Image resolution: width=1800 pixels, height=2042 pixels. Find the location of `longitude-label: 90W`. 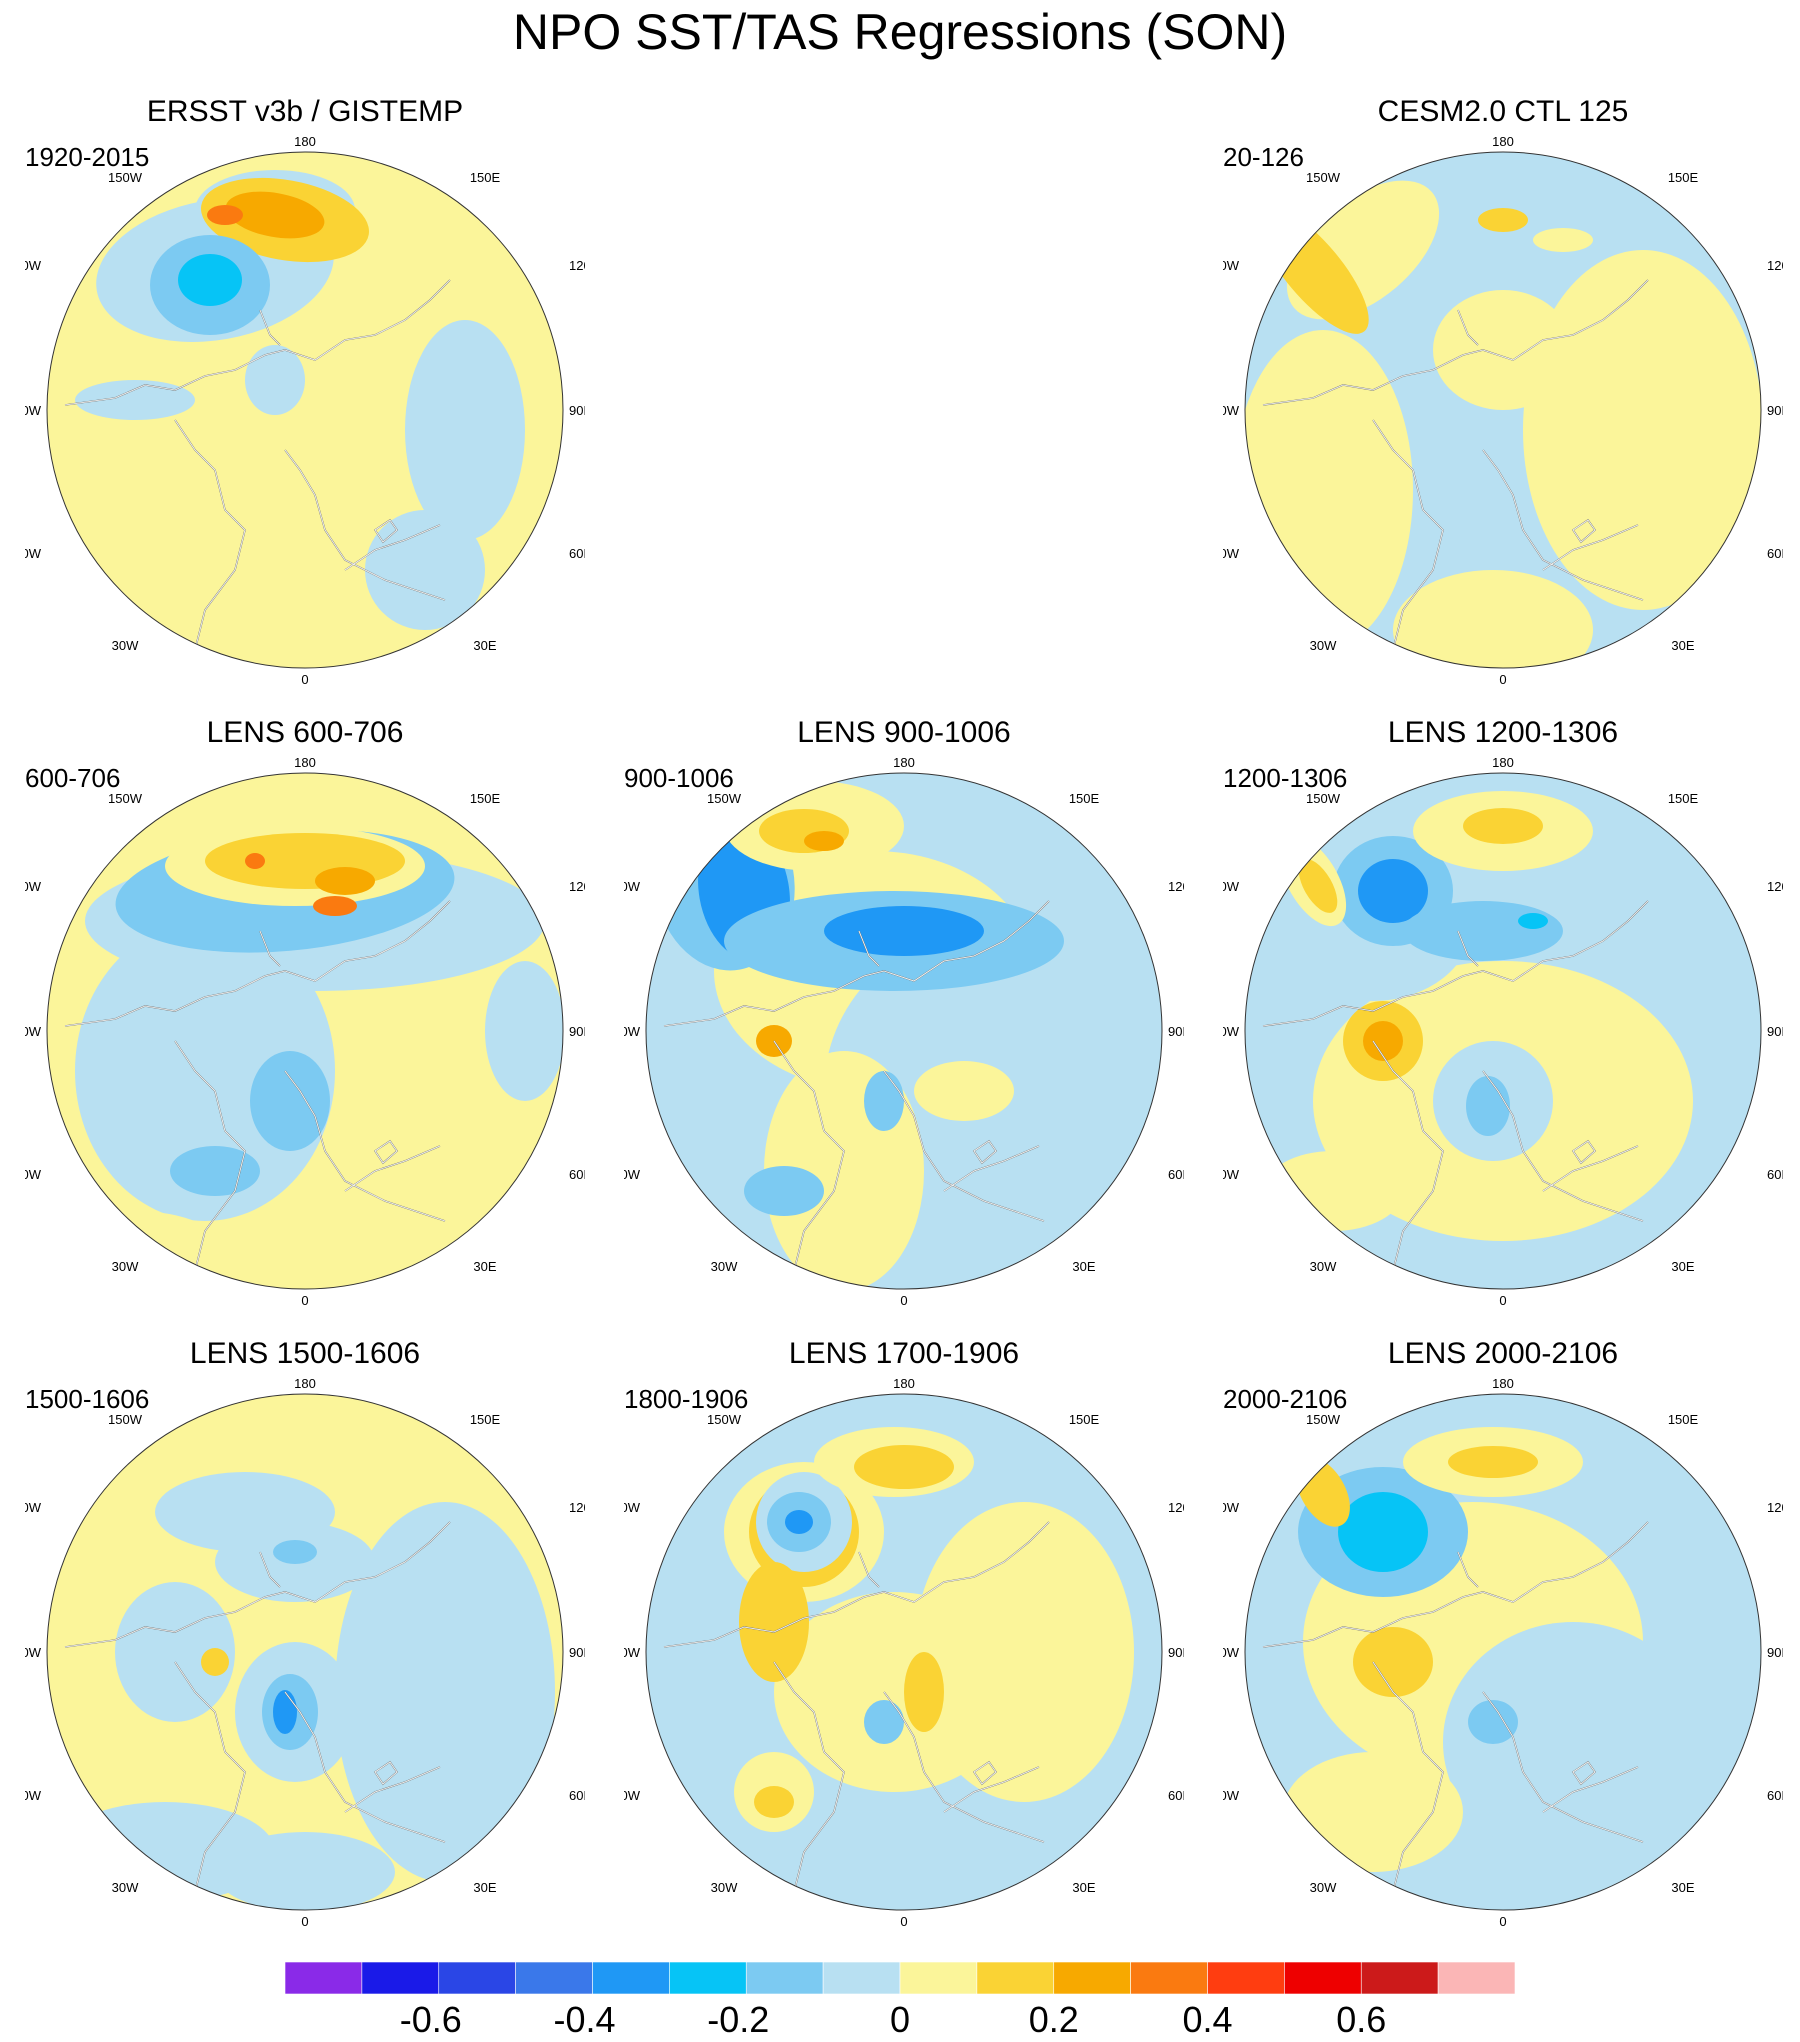

longitude-label: 90W is located at coordinates (1231, 1652).